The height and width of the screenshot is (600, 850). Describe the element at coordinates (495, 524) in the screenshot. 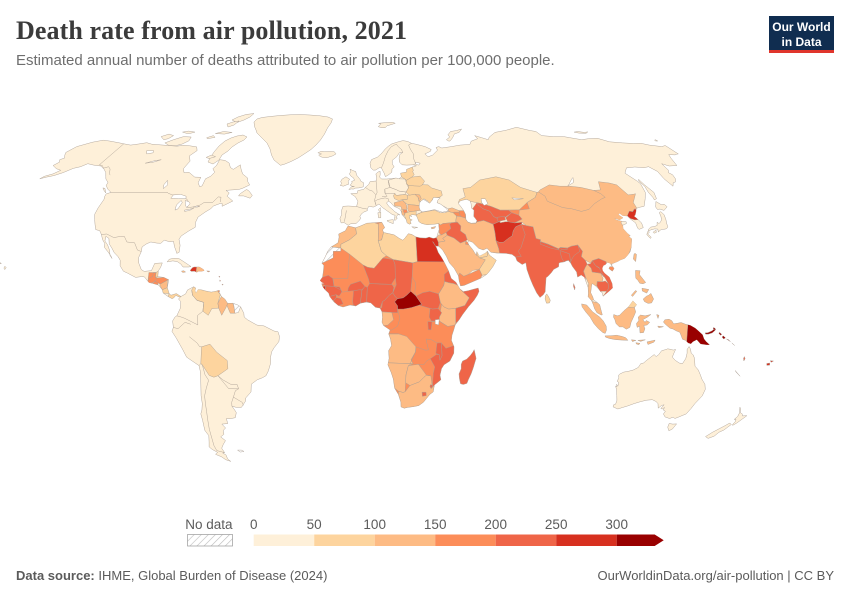

I see `svg-text: 200` at that location.